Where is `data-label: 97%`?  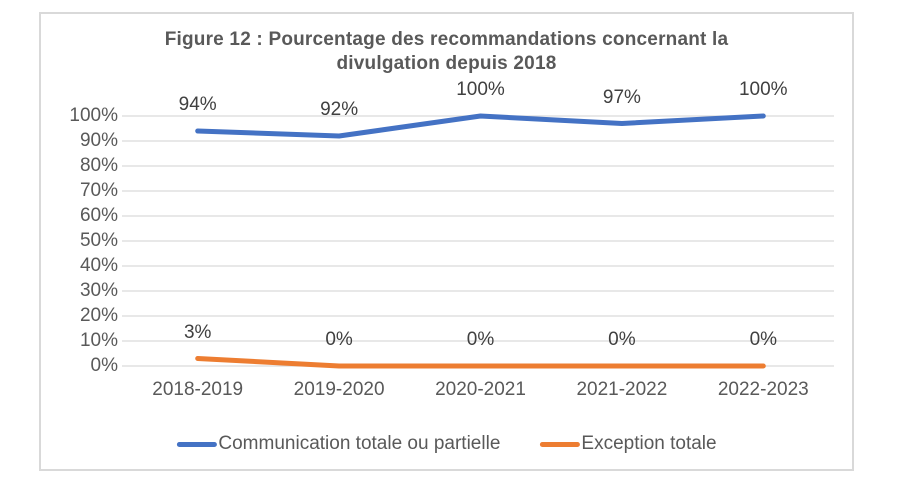
data-label: 97% is located at coordinates (621, 97).